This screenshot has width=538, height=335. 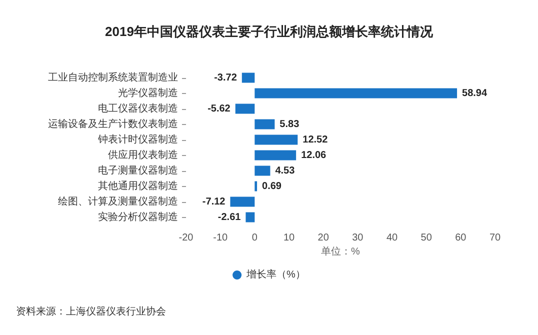 What do you see at coordinates (324, 238) in the screenshot?
I see `x-tick-label: 20` at bounding box center [324, 238].